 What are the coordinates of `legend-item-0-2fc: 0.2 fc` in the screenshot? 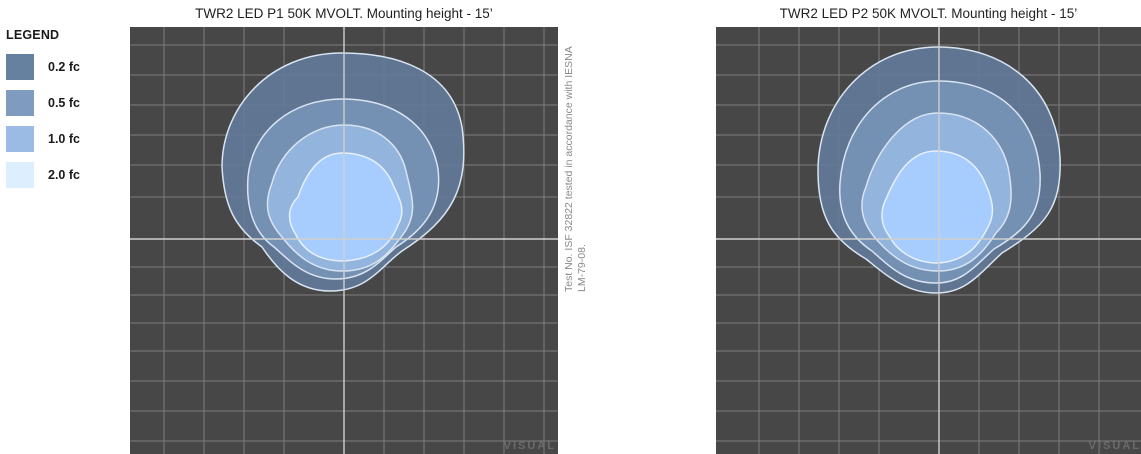 It's located at (61, 67).